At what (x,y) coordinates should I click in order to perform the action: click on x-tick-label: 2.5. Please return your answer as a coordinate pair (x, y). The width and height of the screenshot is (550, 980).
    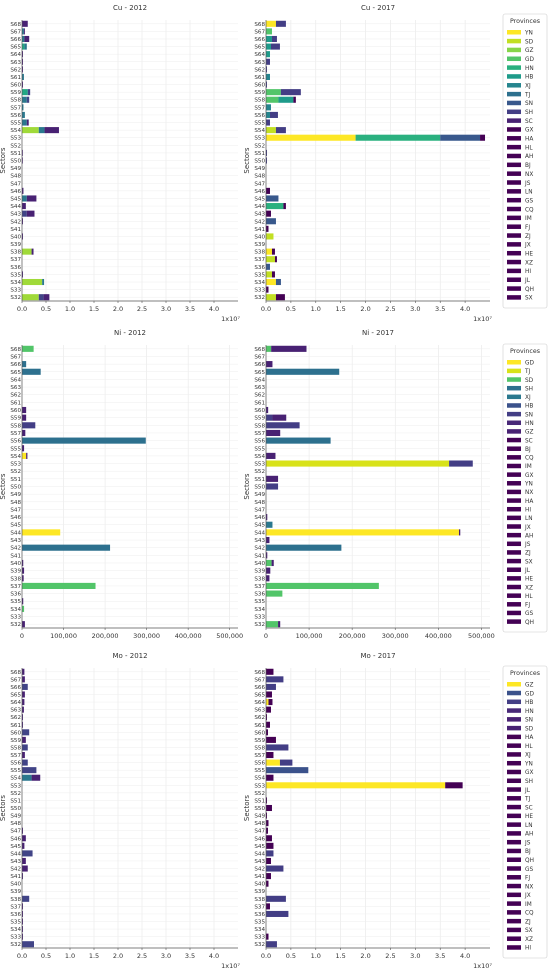
    Looking at the image, I should click on (390, 309).